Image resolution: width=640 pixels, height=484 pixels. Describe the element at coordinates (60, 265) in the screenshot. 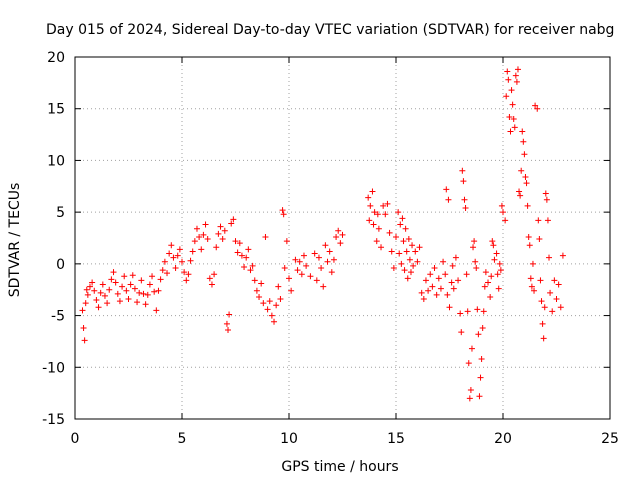

I see `y-tick-label: 0` at that location.